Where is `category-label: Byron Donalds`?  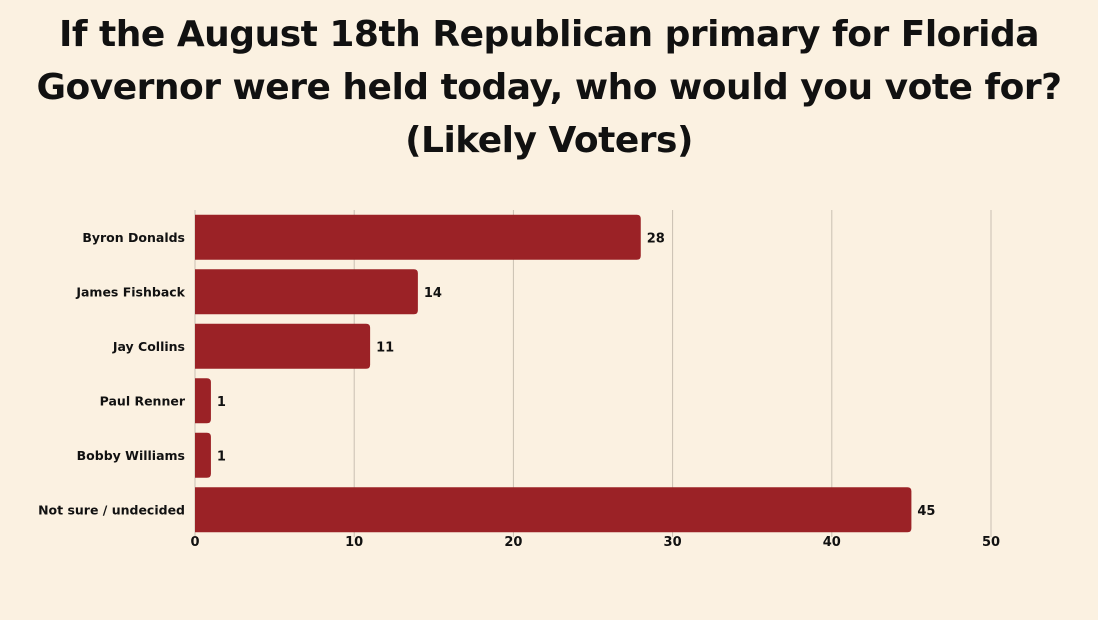
category-label: Byron Donalds is located at coordinates (133, 237).